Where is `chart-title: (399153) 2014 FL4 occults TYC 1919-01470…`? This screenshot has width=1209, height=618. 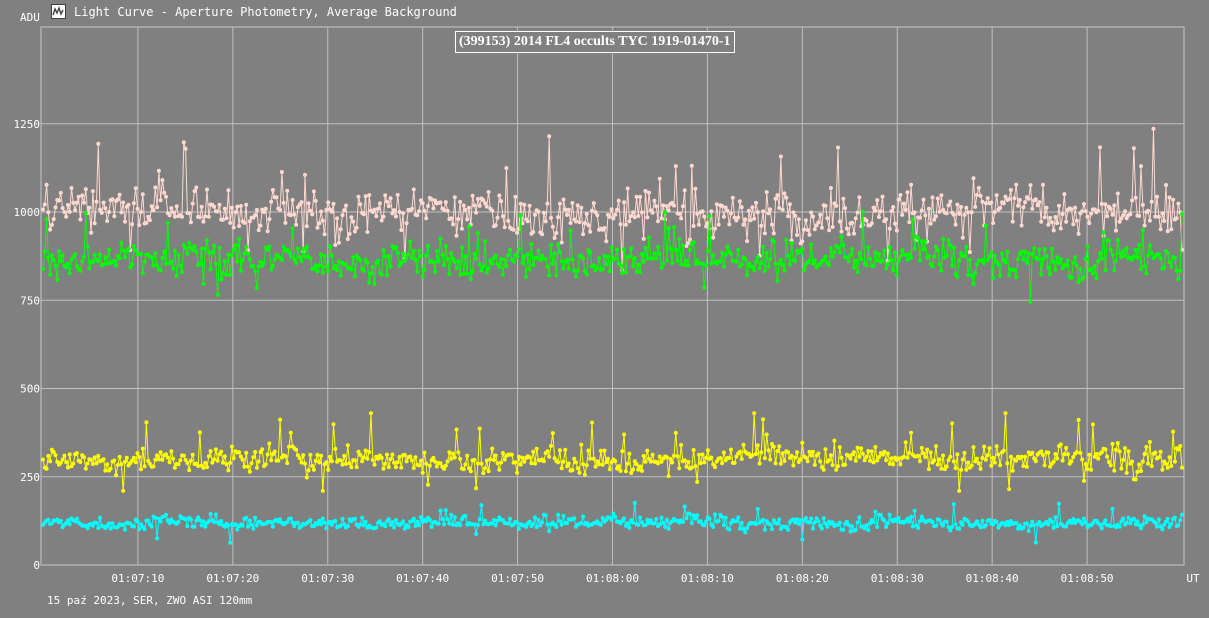
chart-title: (399153) 2014 FL4 occults TYC 1919-01470… is located at coordinates (595, 42).